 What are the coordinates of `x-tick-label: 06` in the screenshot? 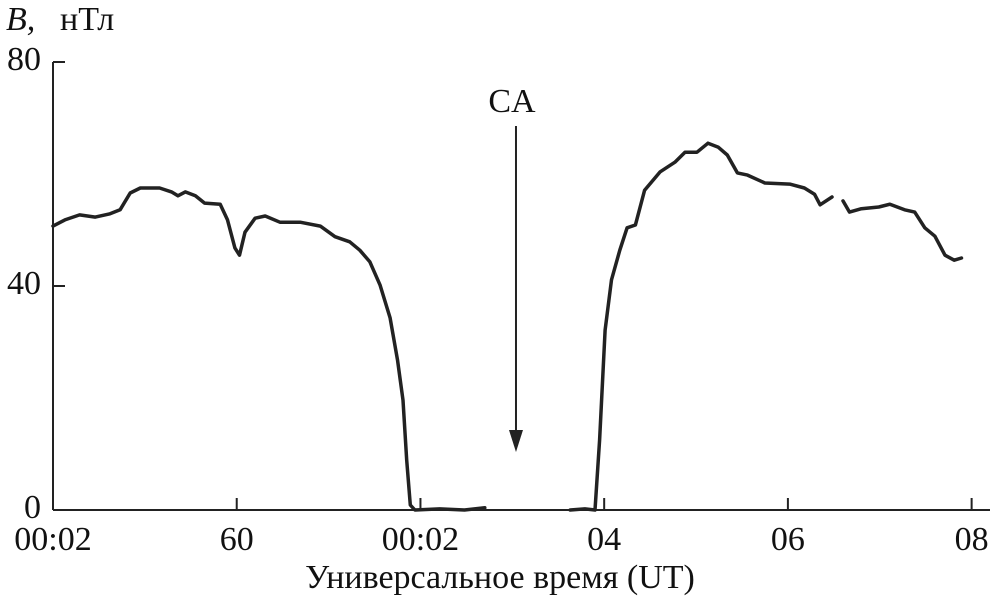 It's located at (788, 539).